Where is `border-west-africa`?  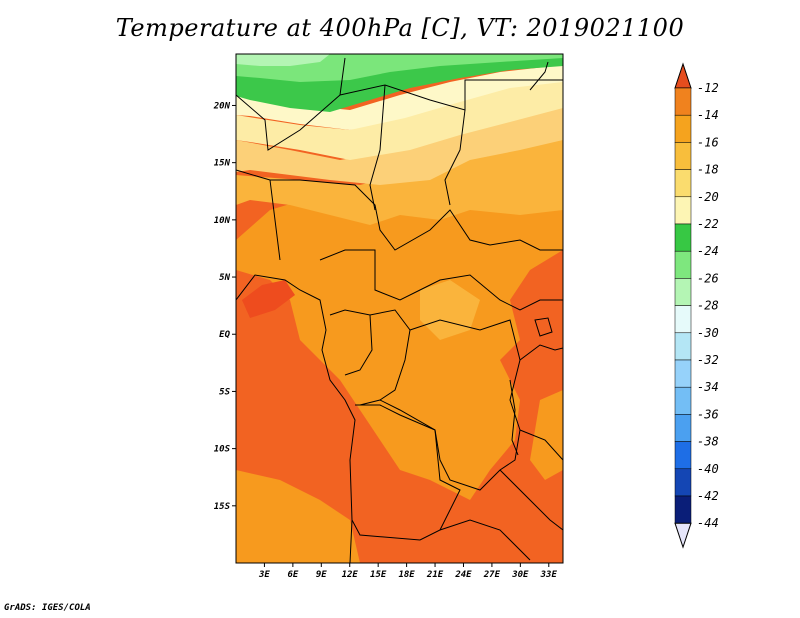 border-west-africa is located at coordinates (399, 210).